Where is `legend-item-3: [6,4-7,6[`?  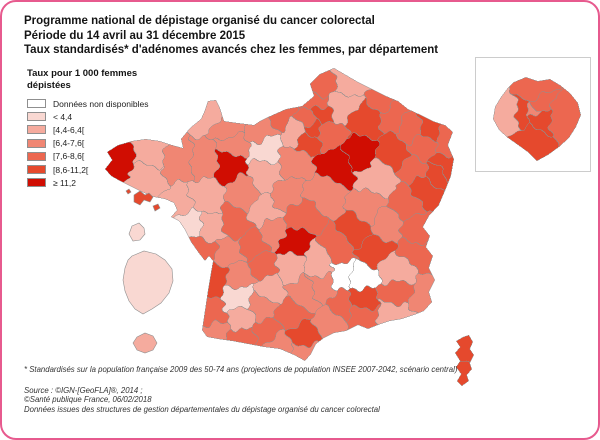
legend-item-3: [6,4-7,6[ is located at coordinates (87, 143).